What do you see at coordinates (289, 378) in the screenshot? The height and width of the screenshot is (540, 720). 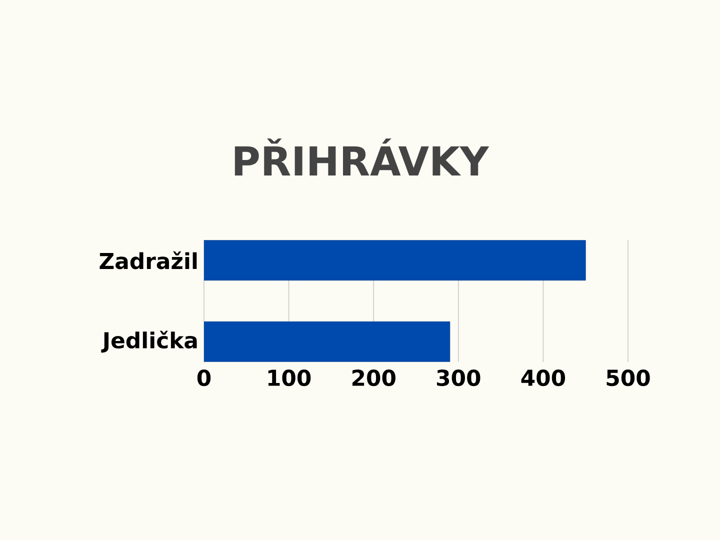 I see `x-tick-label: 100` at bounding box center [289, 378].